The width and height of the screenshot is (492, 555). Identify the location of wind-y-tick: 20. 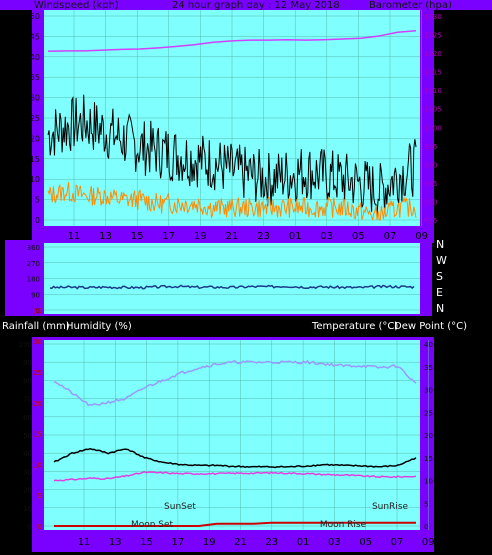
(35, 138).